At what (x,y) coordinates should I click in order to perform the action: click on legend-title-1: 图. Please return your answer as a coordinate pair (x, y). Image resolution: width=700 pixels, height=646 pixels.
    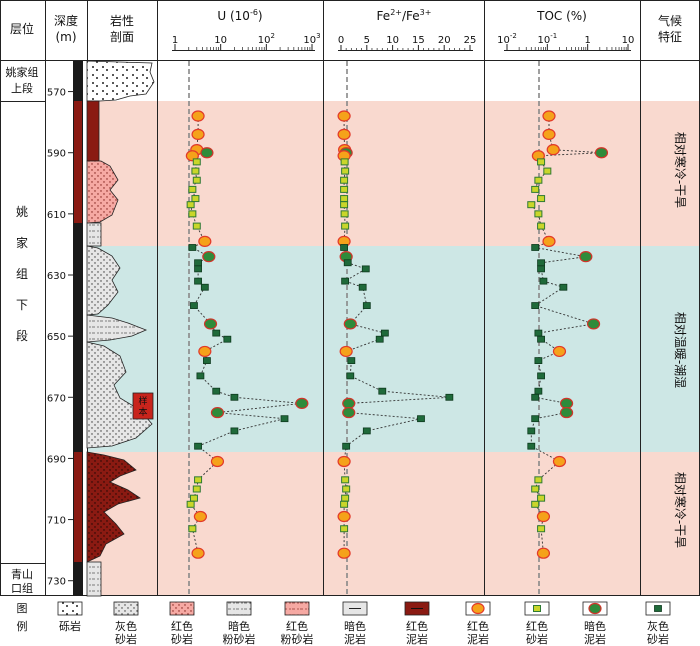
    Looking at the image, I should click on (22, 608).